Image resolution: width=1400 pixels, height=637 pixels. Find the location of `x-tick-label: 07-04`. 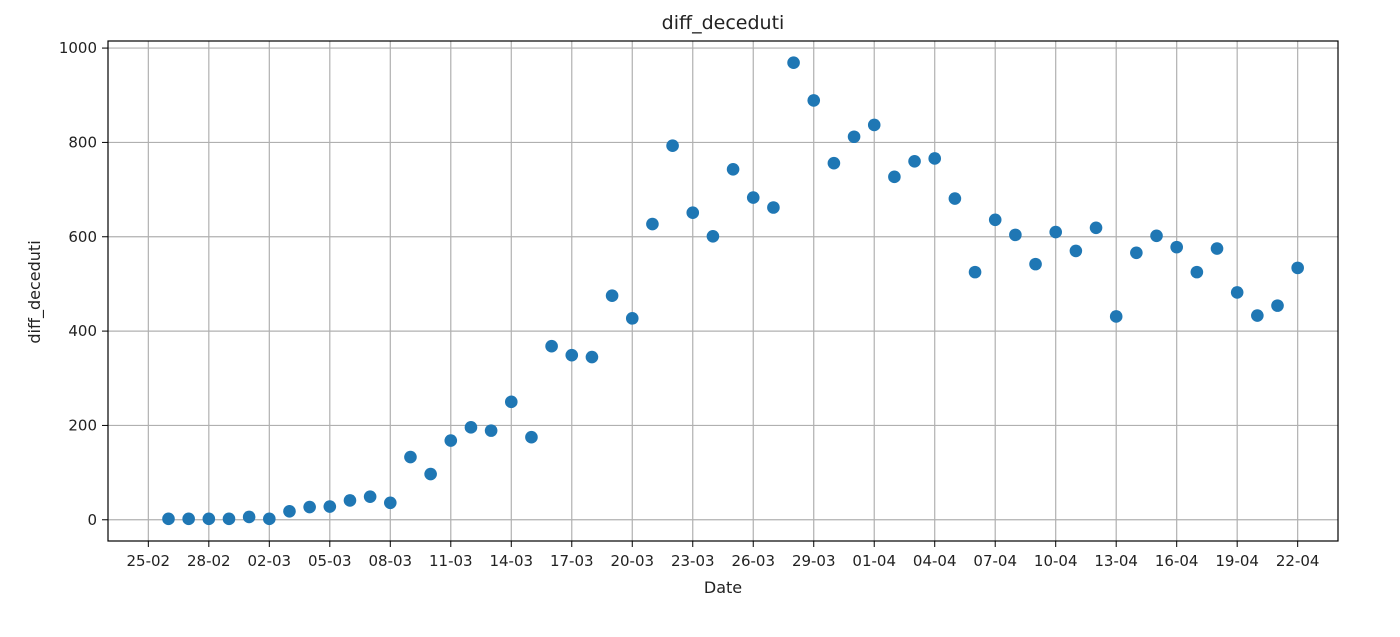

x-tick-label: 07-04 is located at coordinates (995, 561).